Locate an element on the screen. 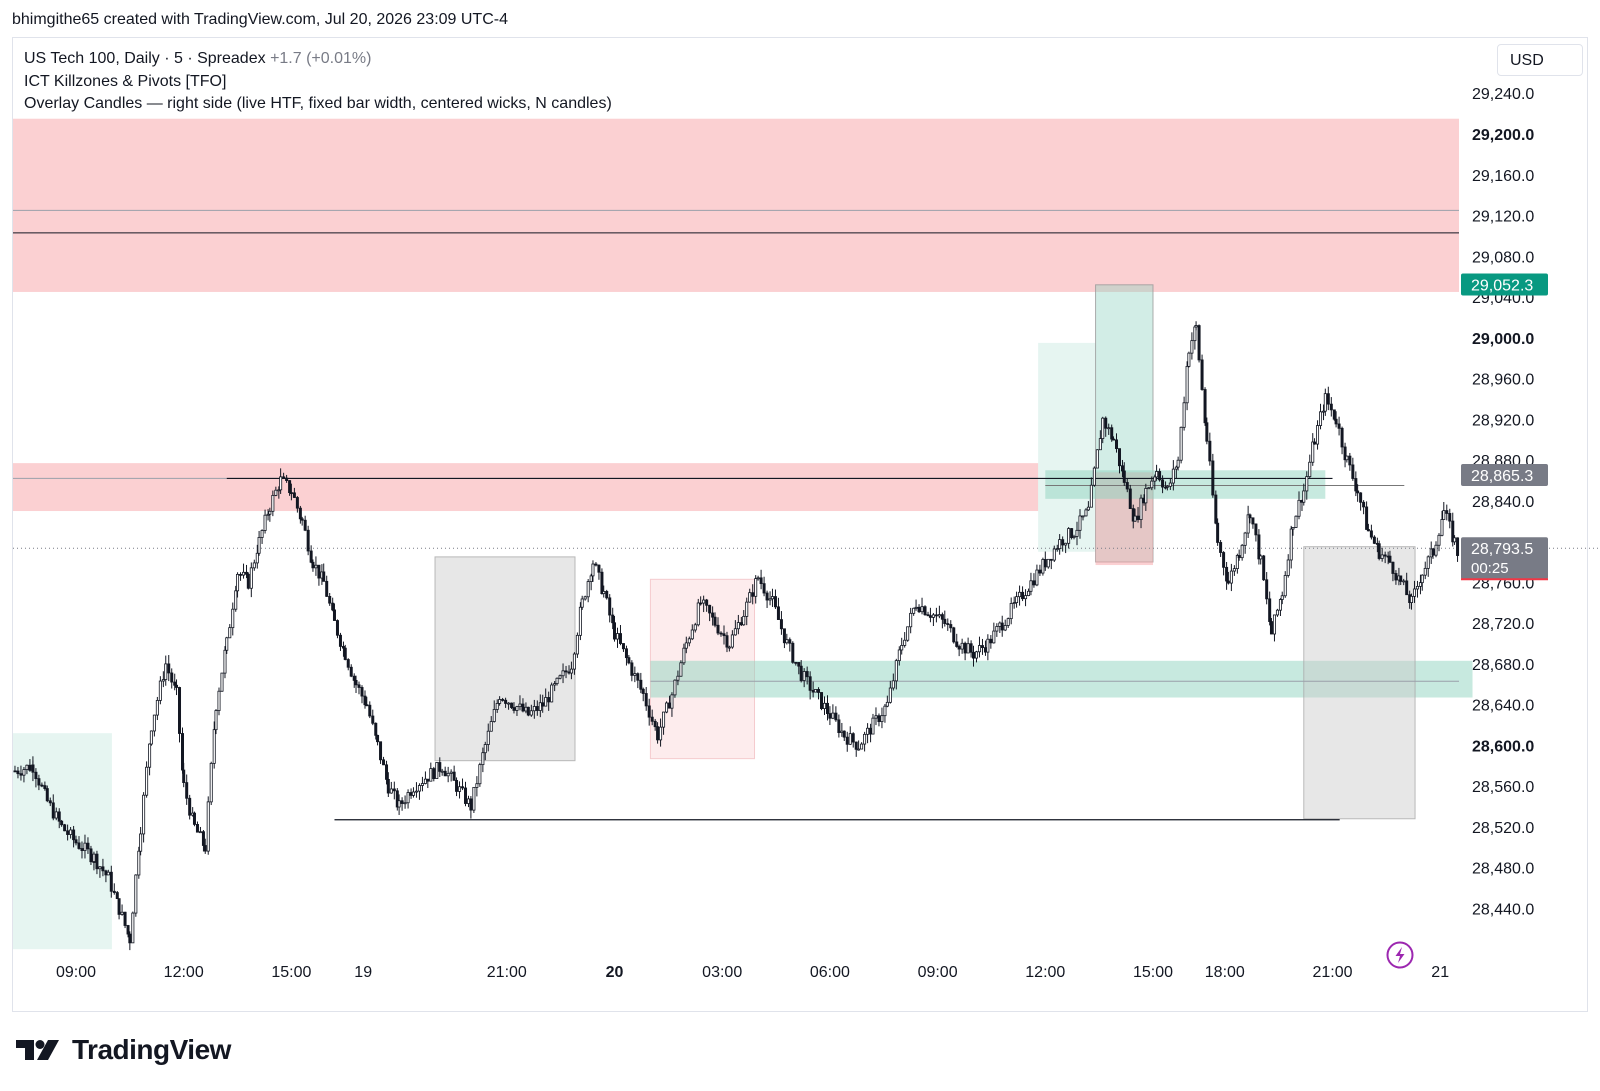 The height and width of the screenshot is (1091, 1600). time-tick-label: 09:00 is located at coordinates (76, 972).